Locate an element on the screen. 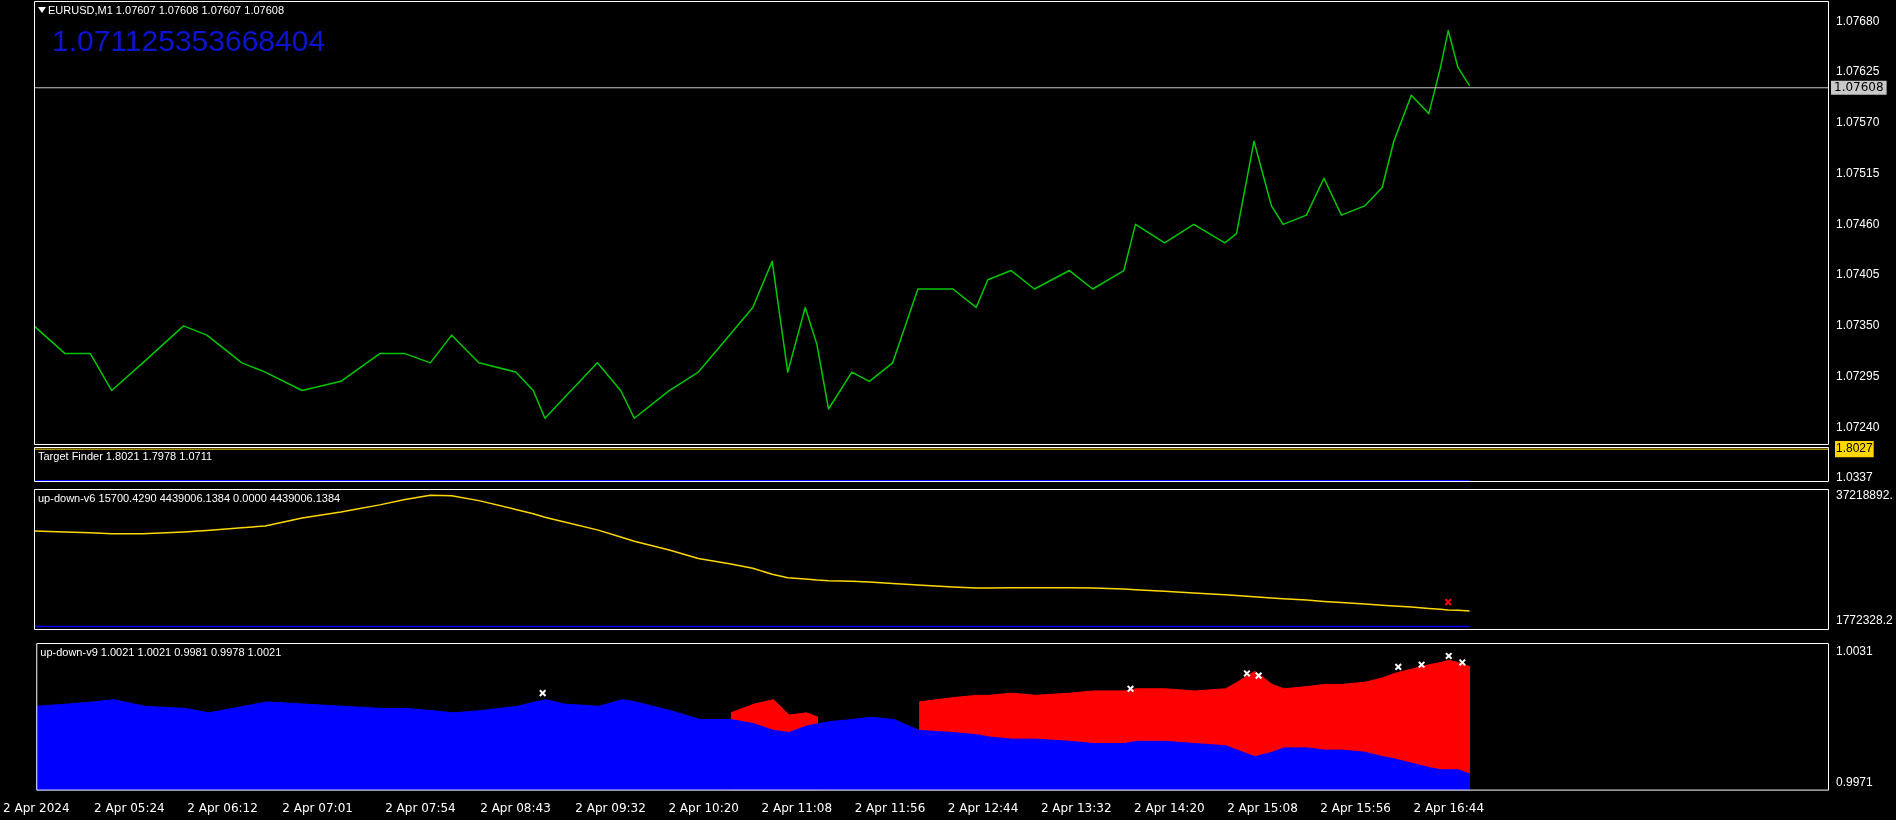 The height and width of the screenshot is (820, 1896). x-tick-label: 2 Apr 07:54 is located at coordinates (420, 807).